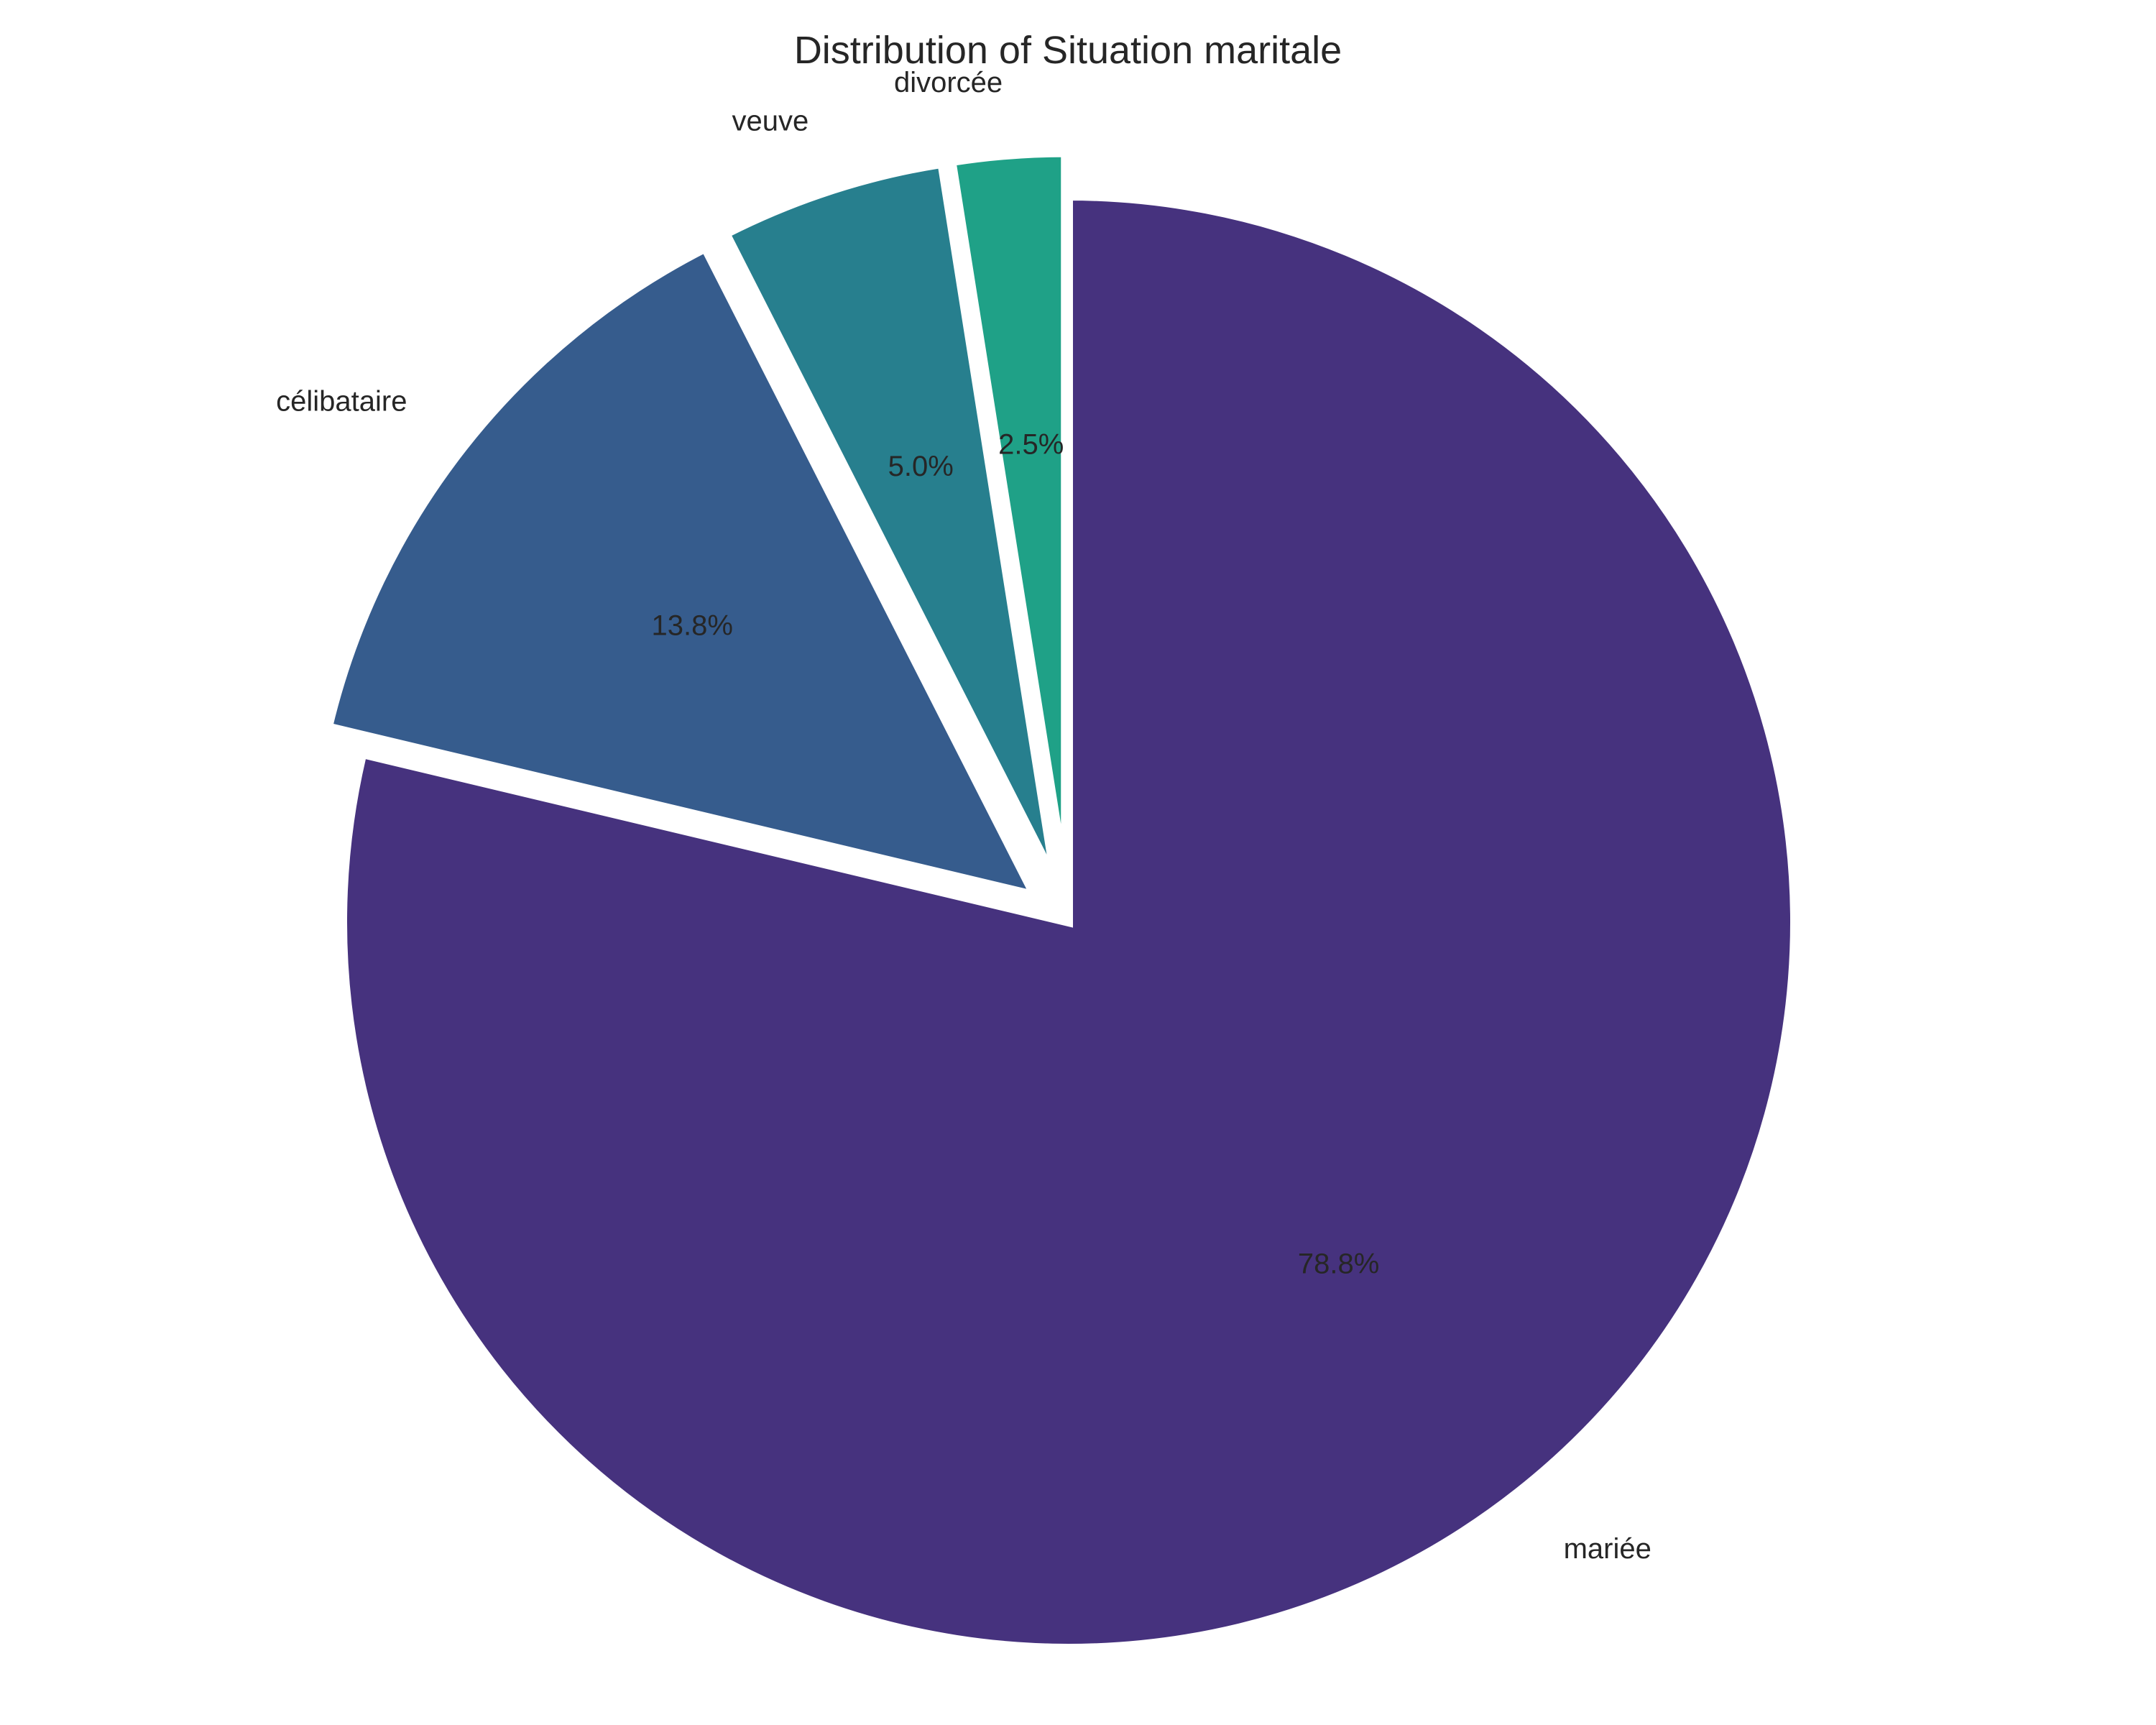  I want to click on pie-slice-divorcee, so click(1008, 514).